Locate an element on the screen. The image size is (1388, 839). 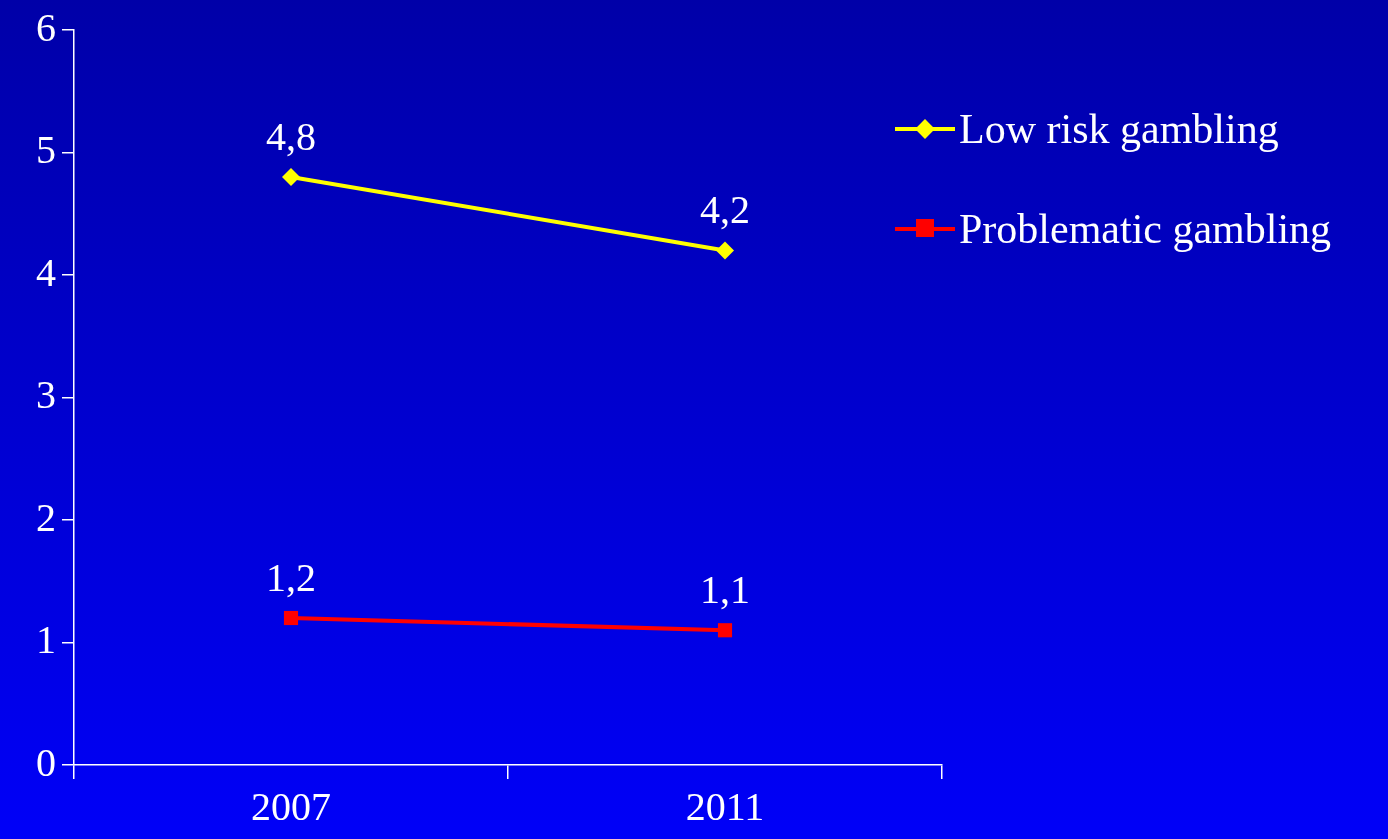
data-label: 1,2 is located at coordinates (291, 577).